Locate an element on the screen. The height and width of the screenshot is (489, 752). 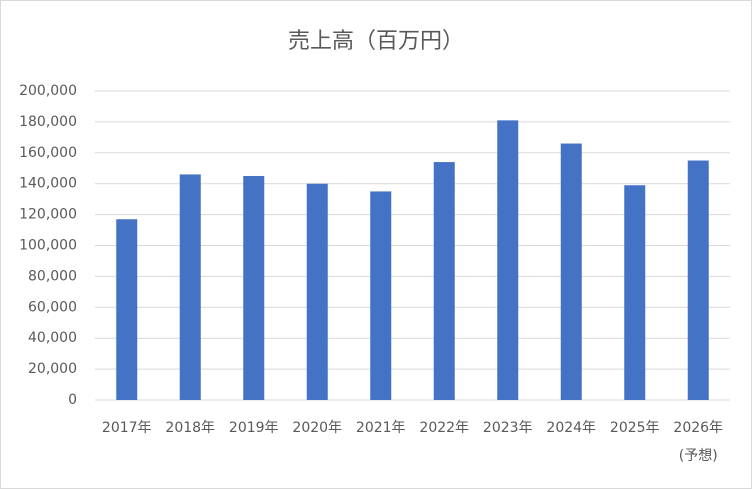
y-tick-label: 140,000 is located at coordinates (48, 184).